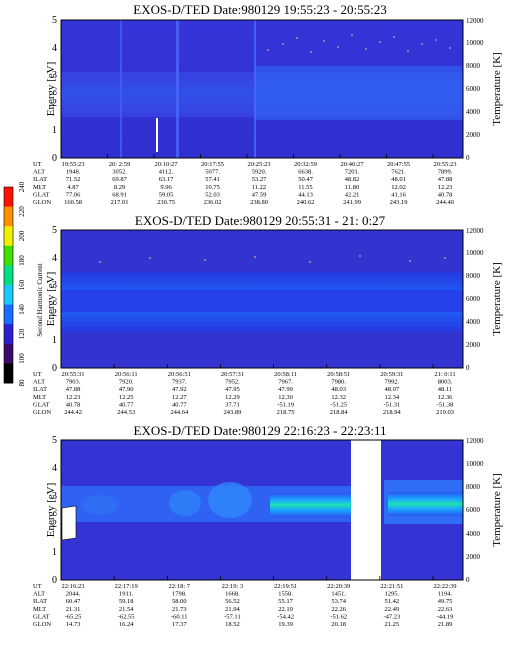 Image resolution: width=505 pixels, height=649 pixels. Describe the element at coordinates (339, 412) in the screenshot. I see `ephemeris-cell: 218.84` at that location.